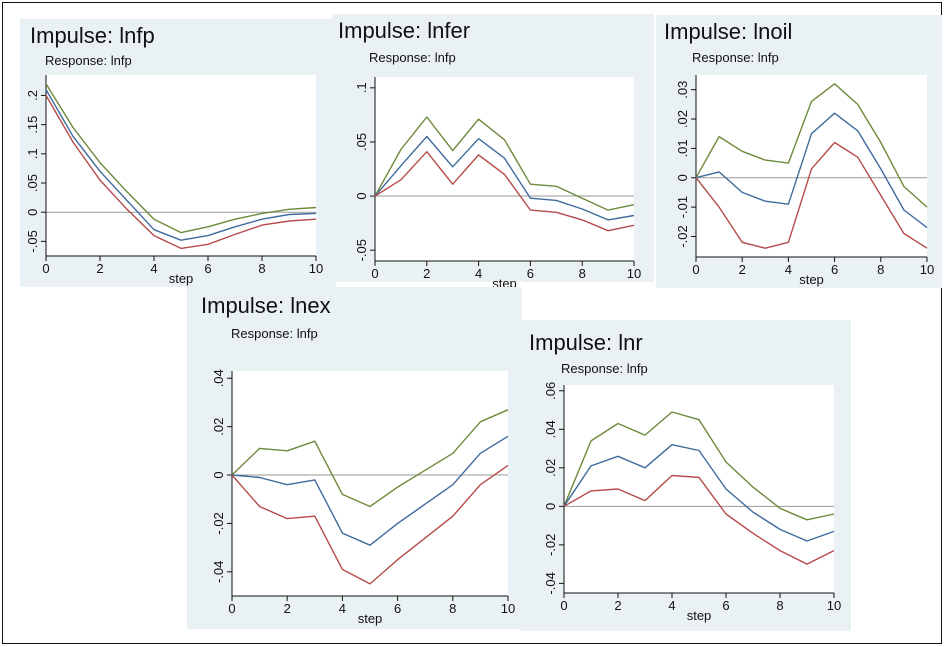 Image resolution: width=945 pixels, height=647 pixels. What do you see at coordinates (682, 90) in the screenshot?
I see `y-tick-label: .03` at bounding box center [682, 90].